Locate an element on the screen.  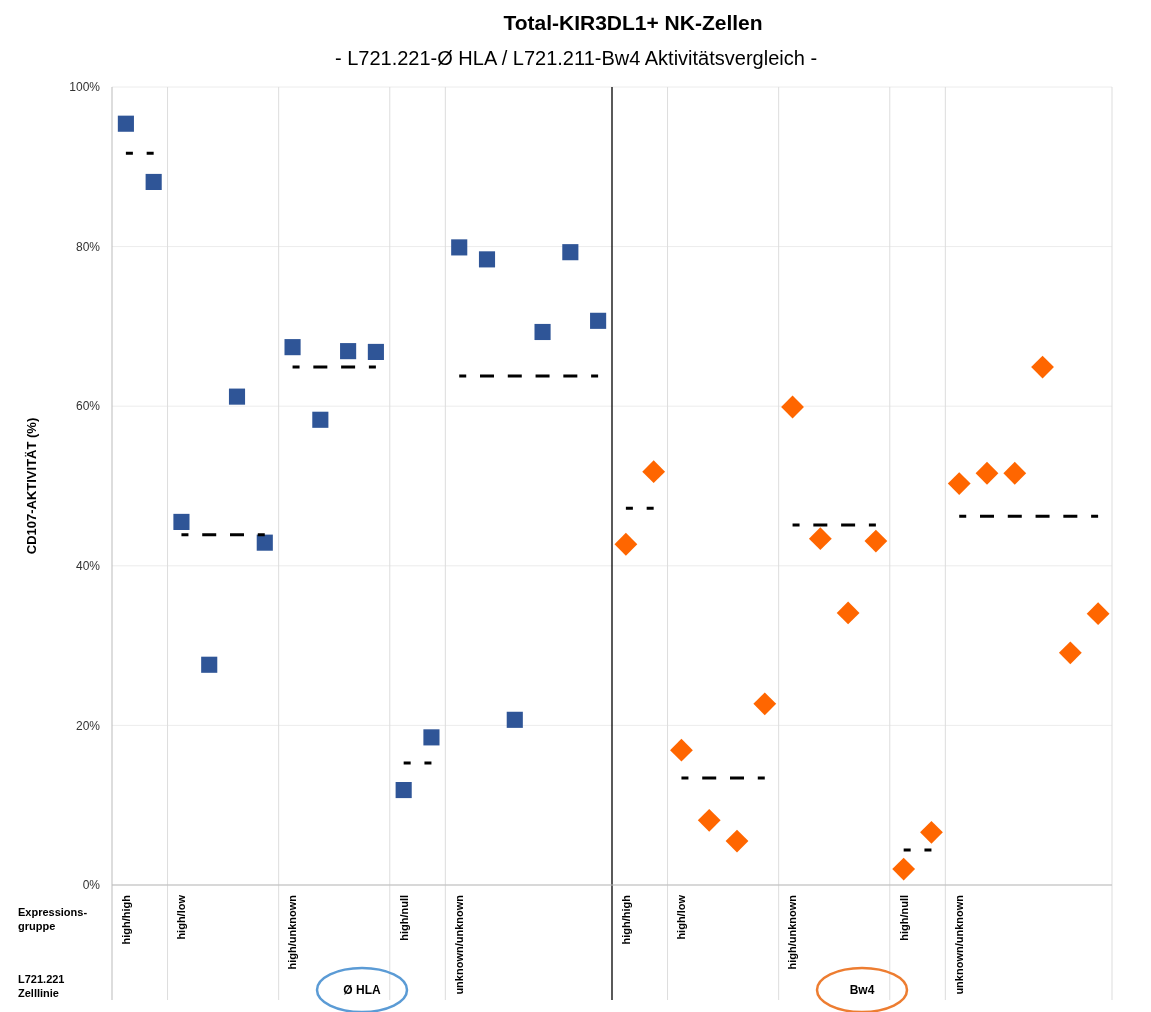
chart-title: Total-KIR3DL1+ NK-Zellen is located at coordinates (633, 22).